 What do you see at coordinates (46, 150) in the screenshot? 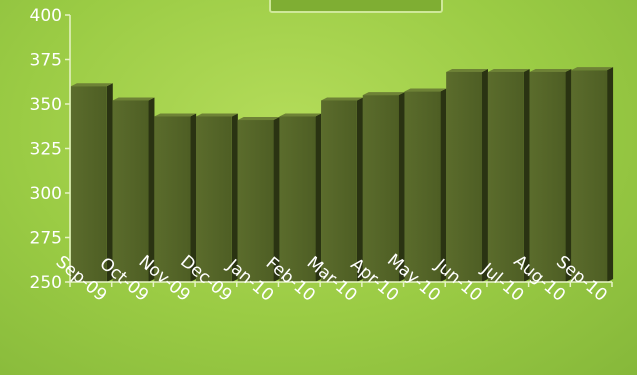
I see `y-tick-label: 325` at bounding box center [46, 150].